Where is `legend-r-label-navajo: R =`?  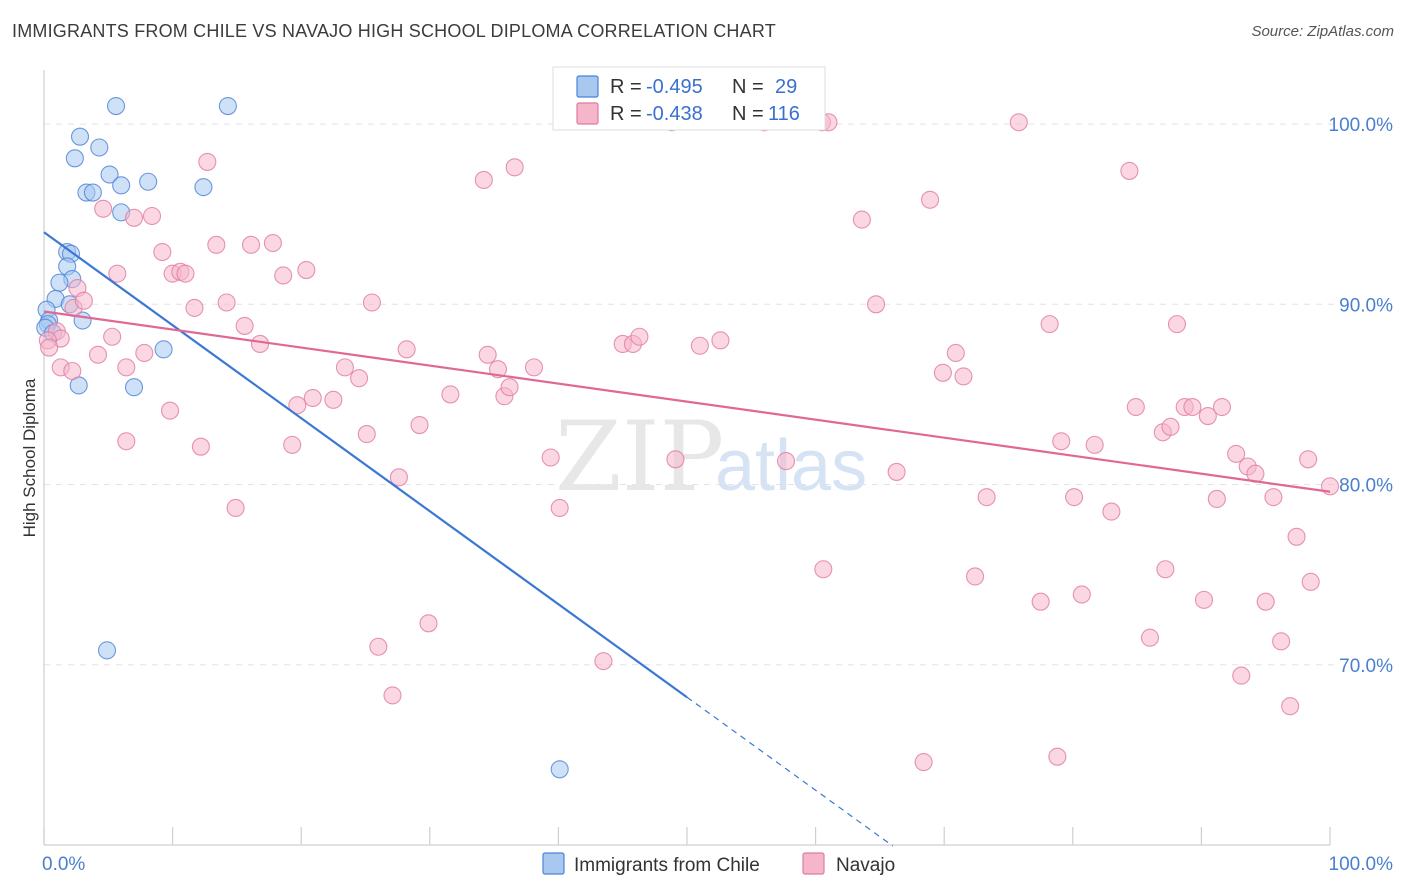 legend-r-label-navajo: R = is located at coordinates (626, 114).